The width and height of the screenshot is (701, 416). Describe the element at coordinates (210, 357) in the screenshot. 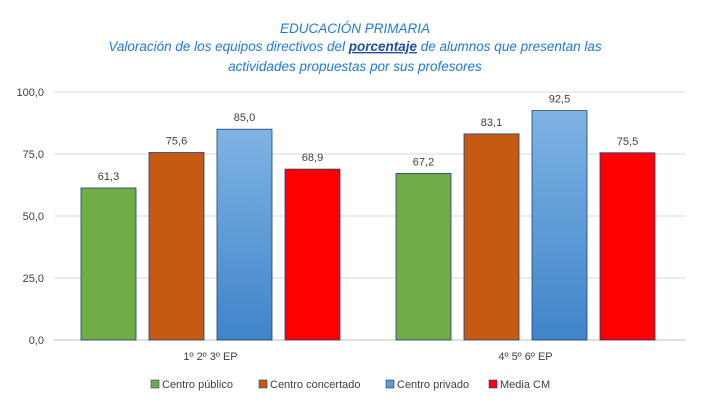

I see `category-label: 1º 2º 3º EP` at that location.